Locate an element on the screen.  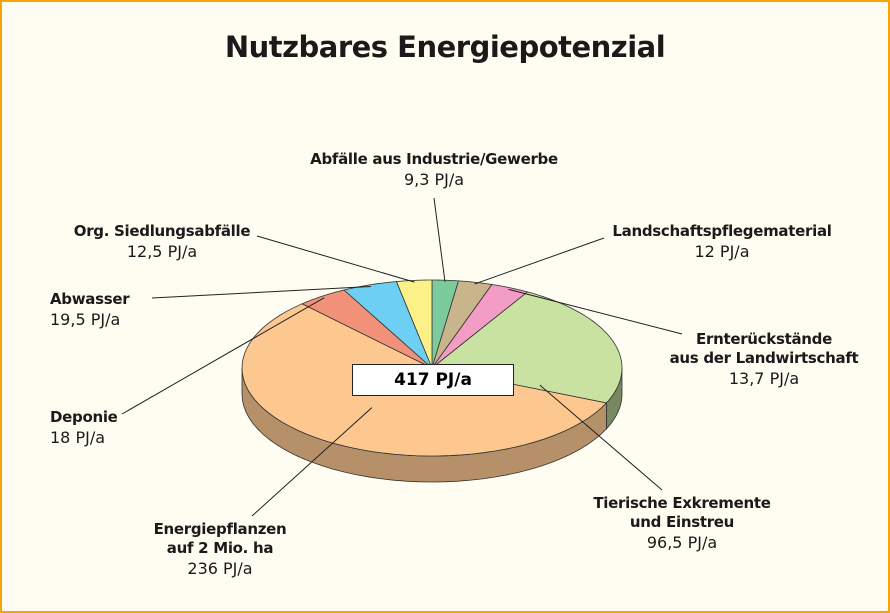
slice-value: 13,7 PJ/a is located at coordinates (764, 378).